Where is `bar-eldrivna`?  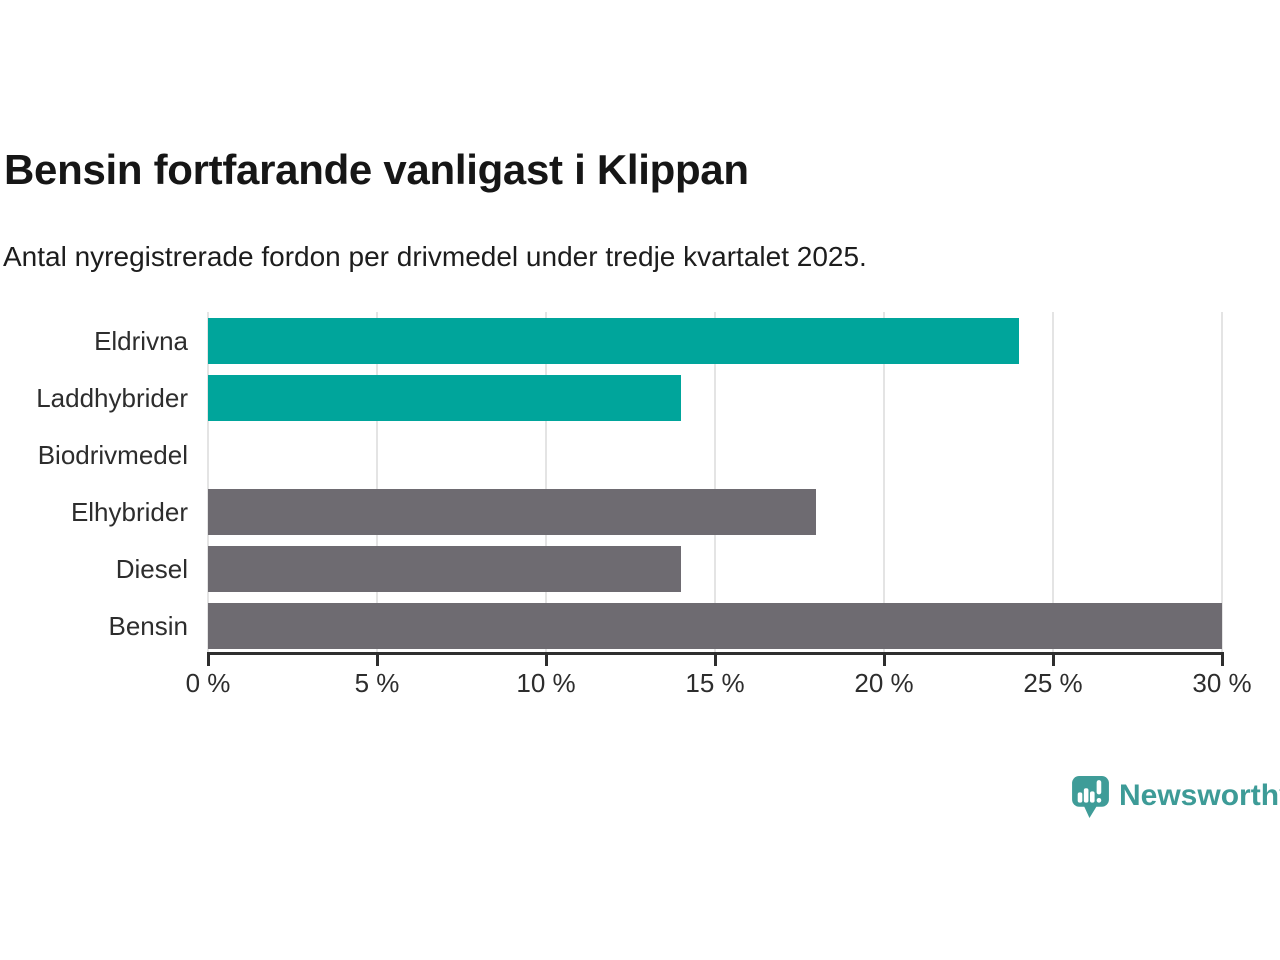
bar-eldrivna is located at coordinates (614, 341).